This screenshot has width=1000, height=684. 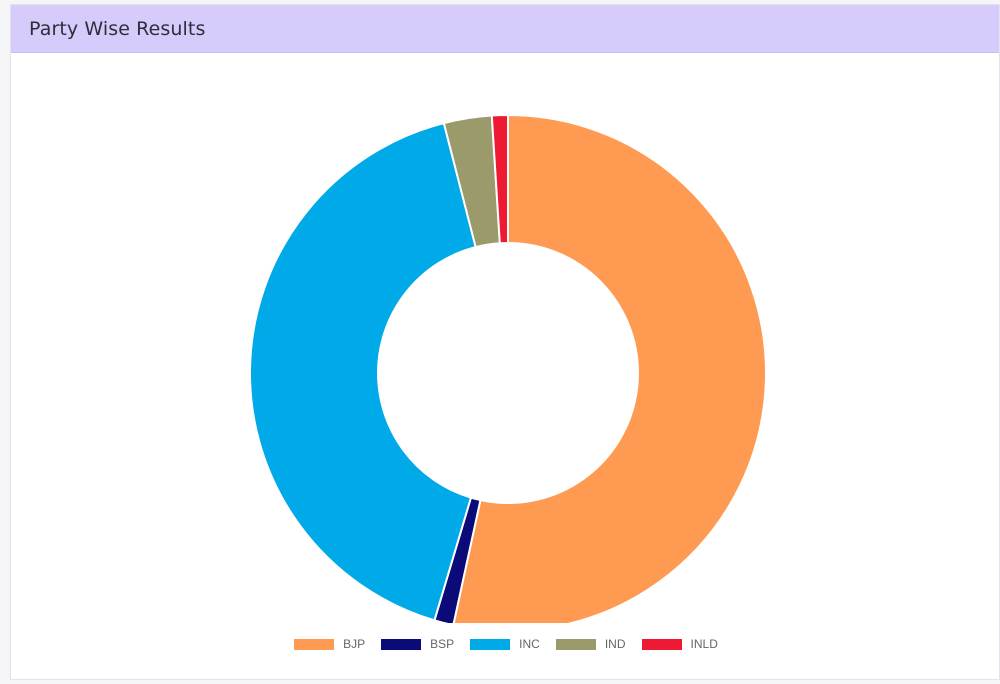 What do you see at coordinates (499, 179) in the screenshot?
I see `slice-inld` at bounding box center [499, 179].